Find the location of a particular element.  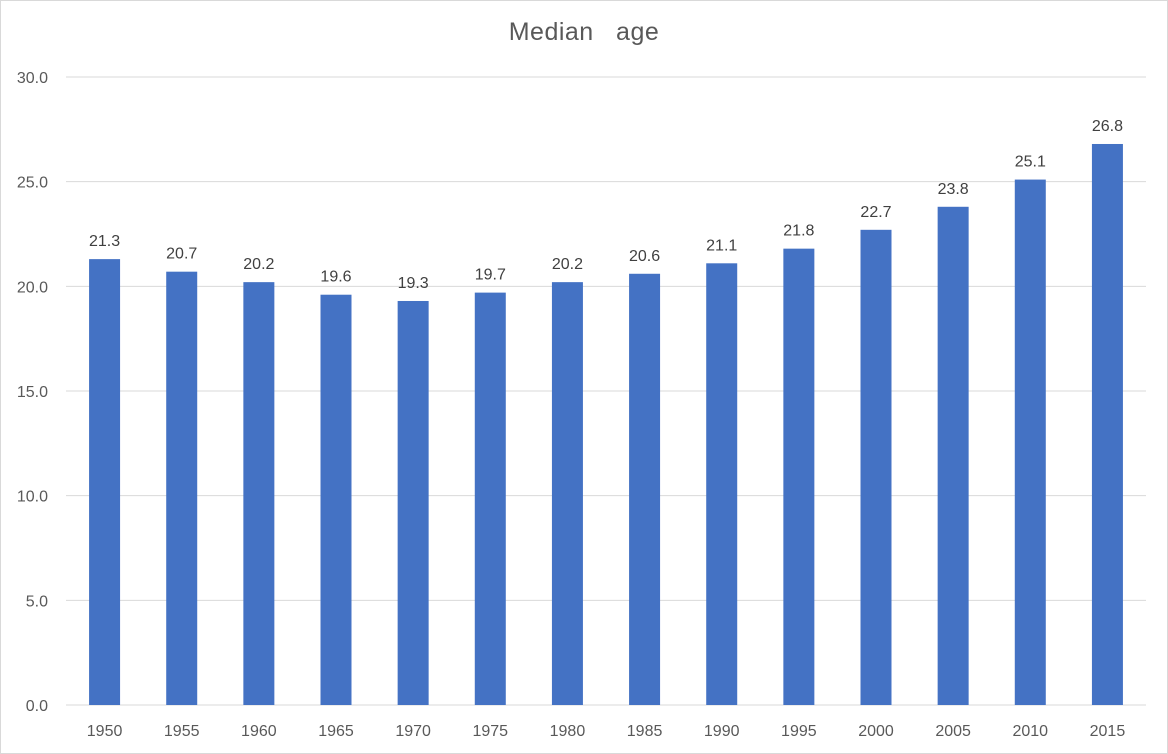

data-label: 19.7 is located at coordinates (490, 275).